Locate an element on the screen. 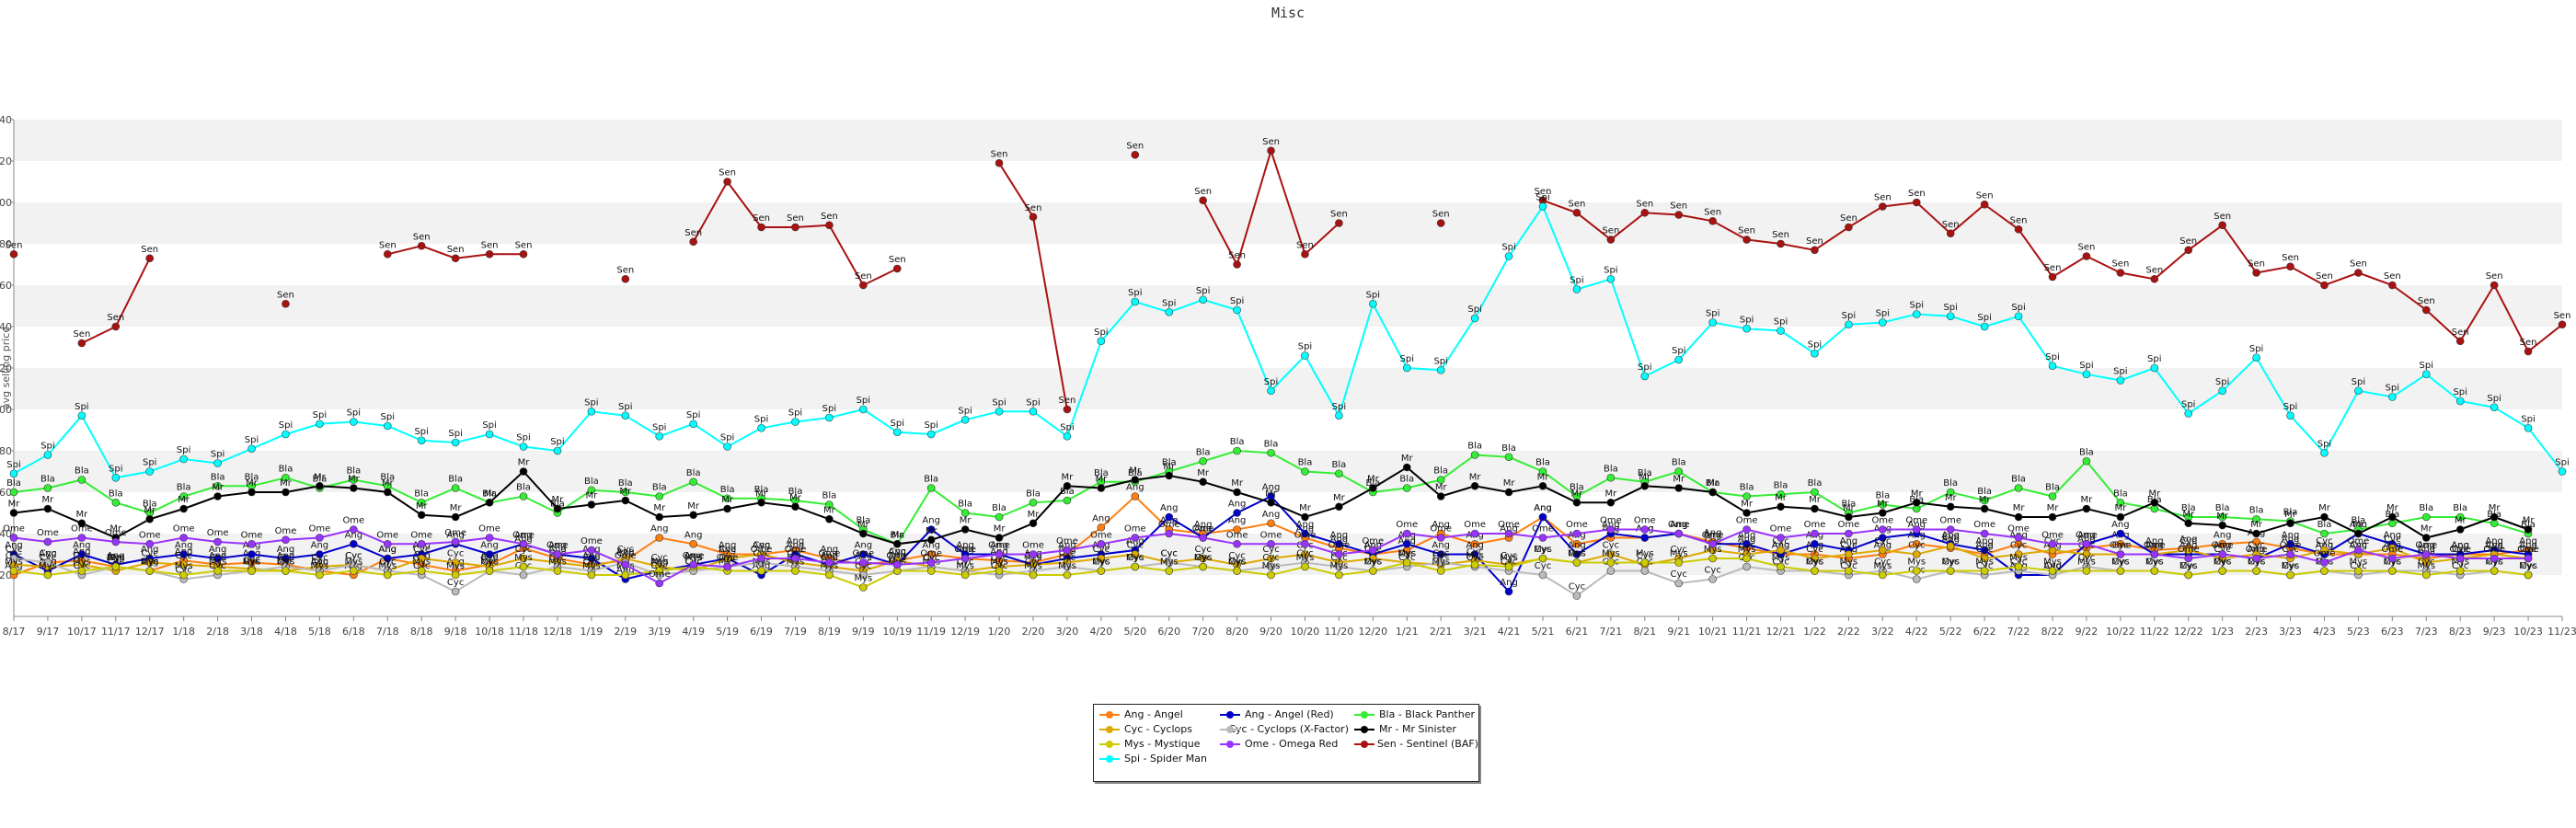 The image size is (2576, 828). legend-item: Ang - Angel is located at coordinates (1156, 714).